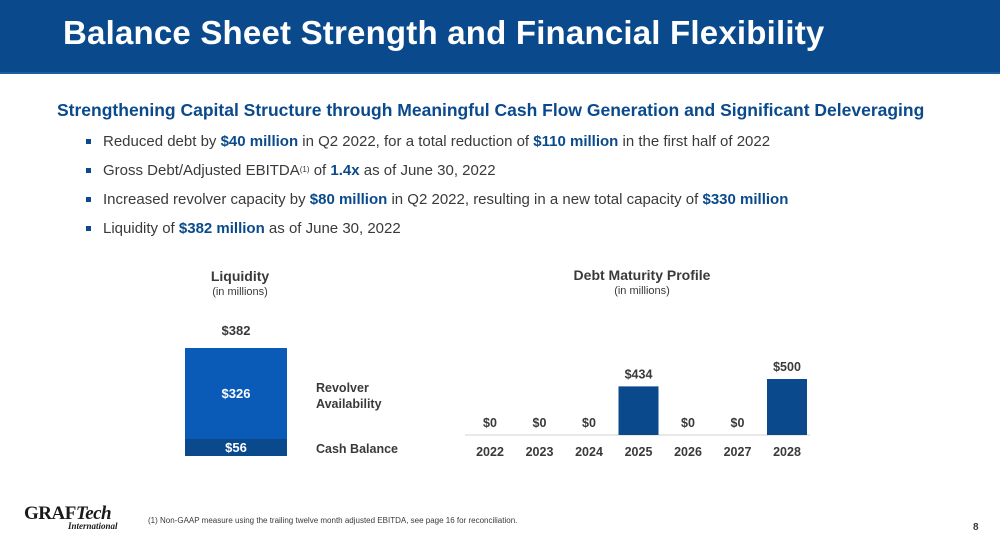 The image size is (1000, 547). I want to click on cash-balance-bar: $56, so click(236, 447).